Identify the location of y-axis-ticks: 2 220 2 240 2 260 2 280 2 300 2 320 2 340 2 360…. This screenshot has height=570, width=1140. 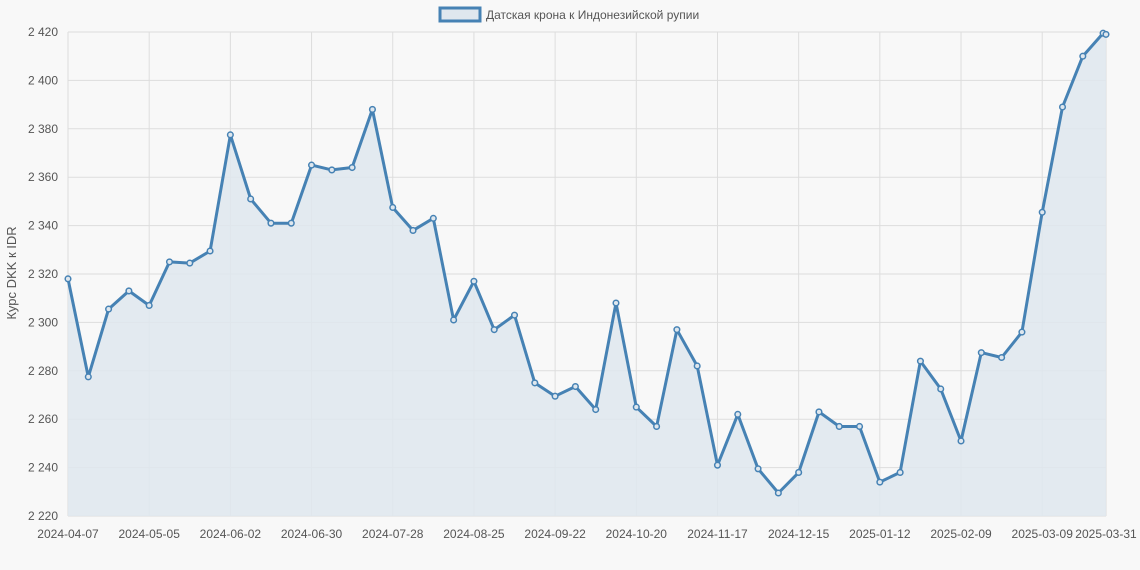
(43, 274).